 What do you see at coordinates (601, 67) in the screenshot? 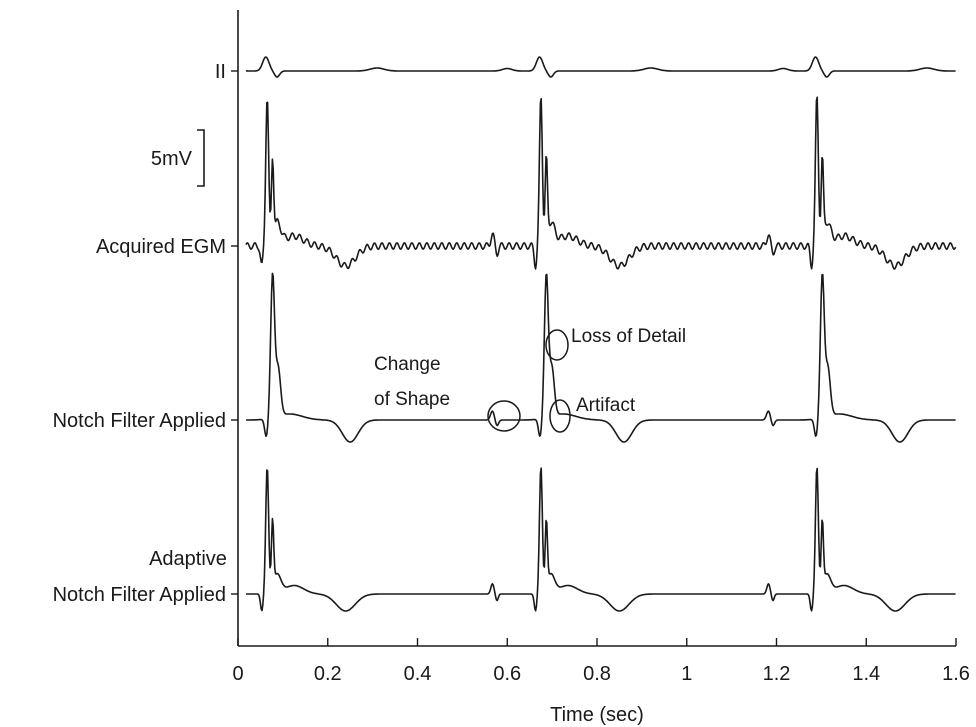
I see `trace-ii` at bounding box center [601, 67].